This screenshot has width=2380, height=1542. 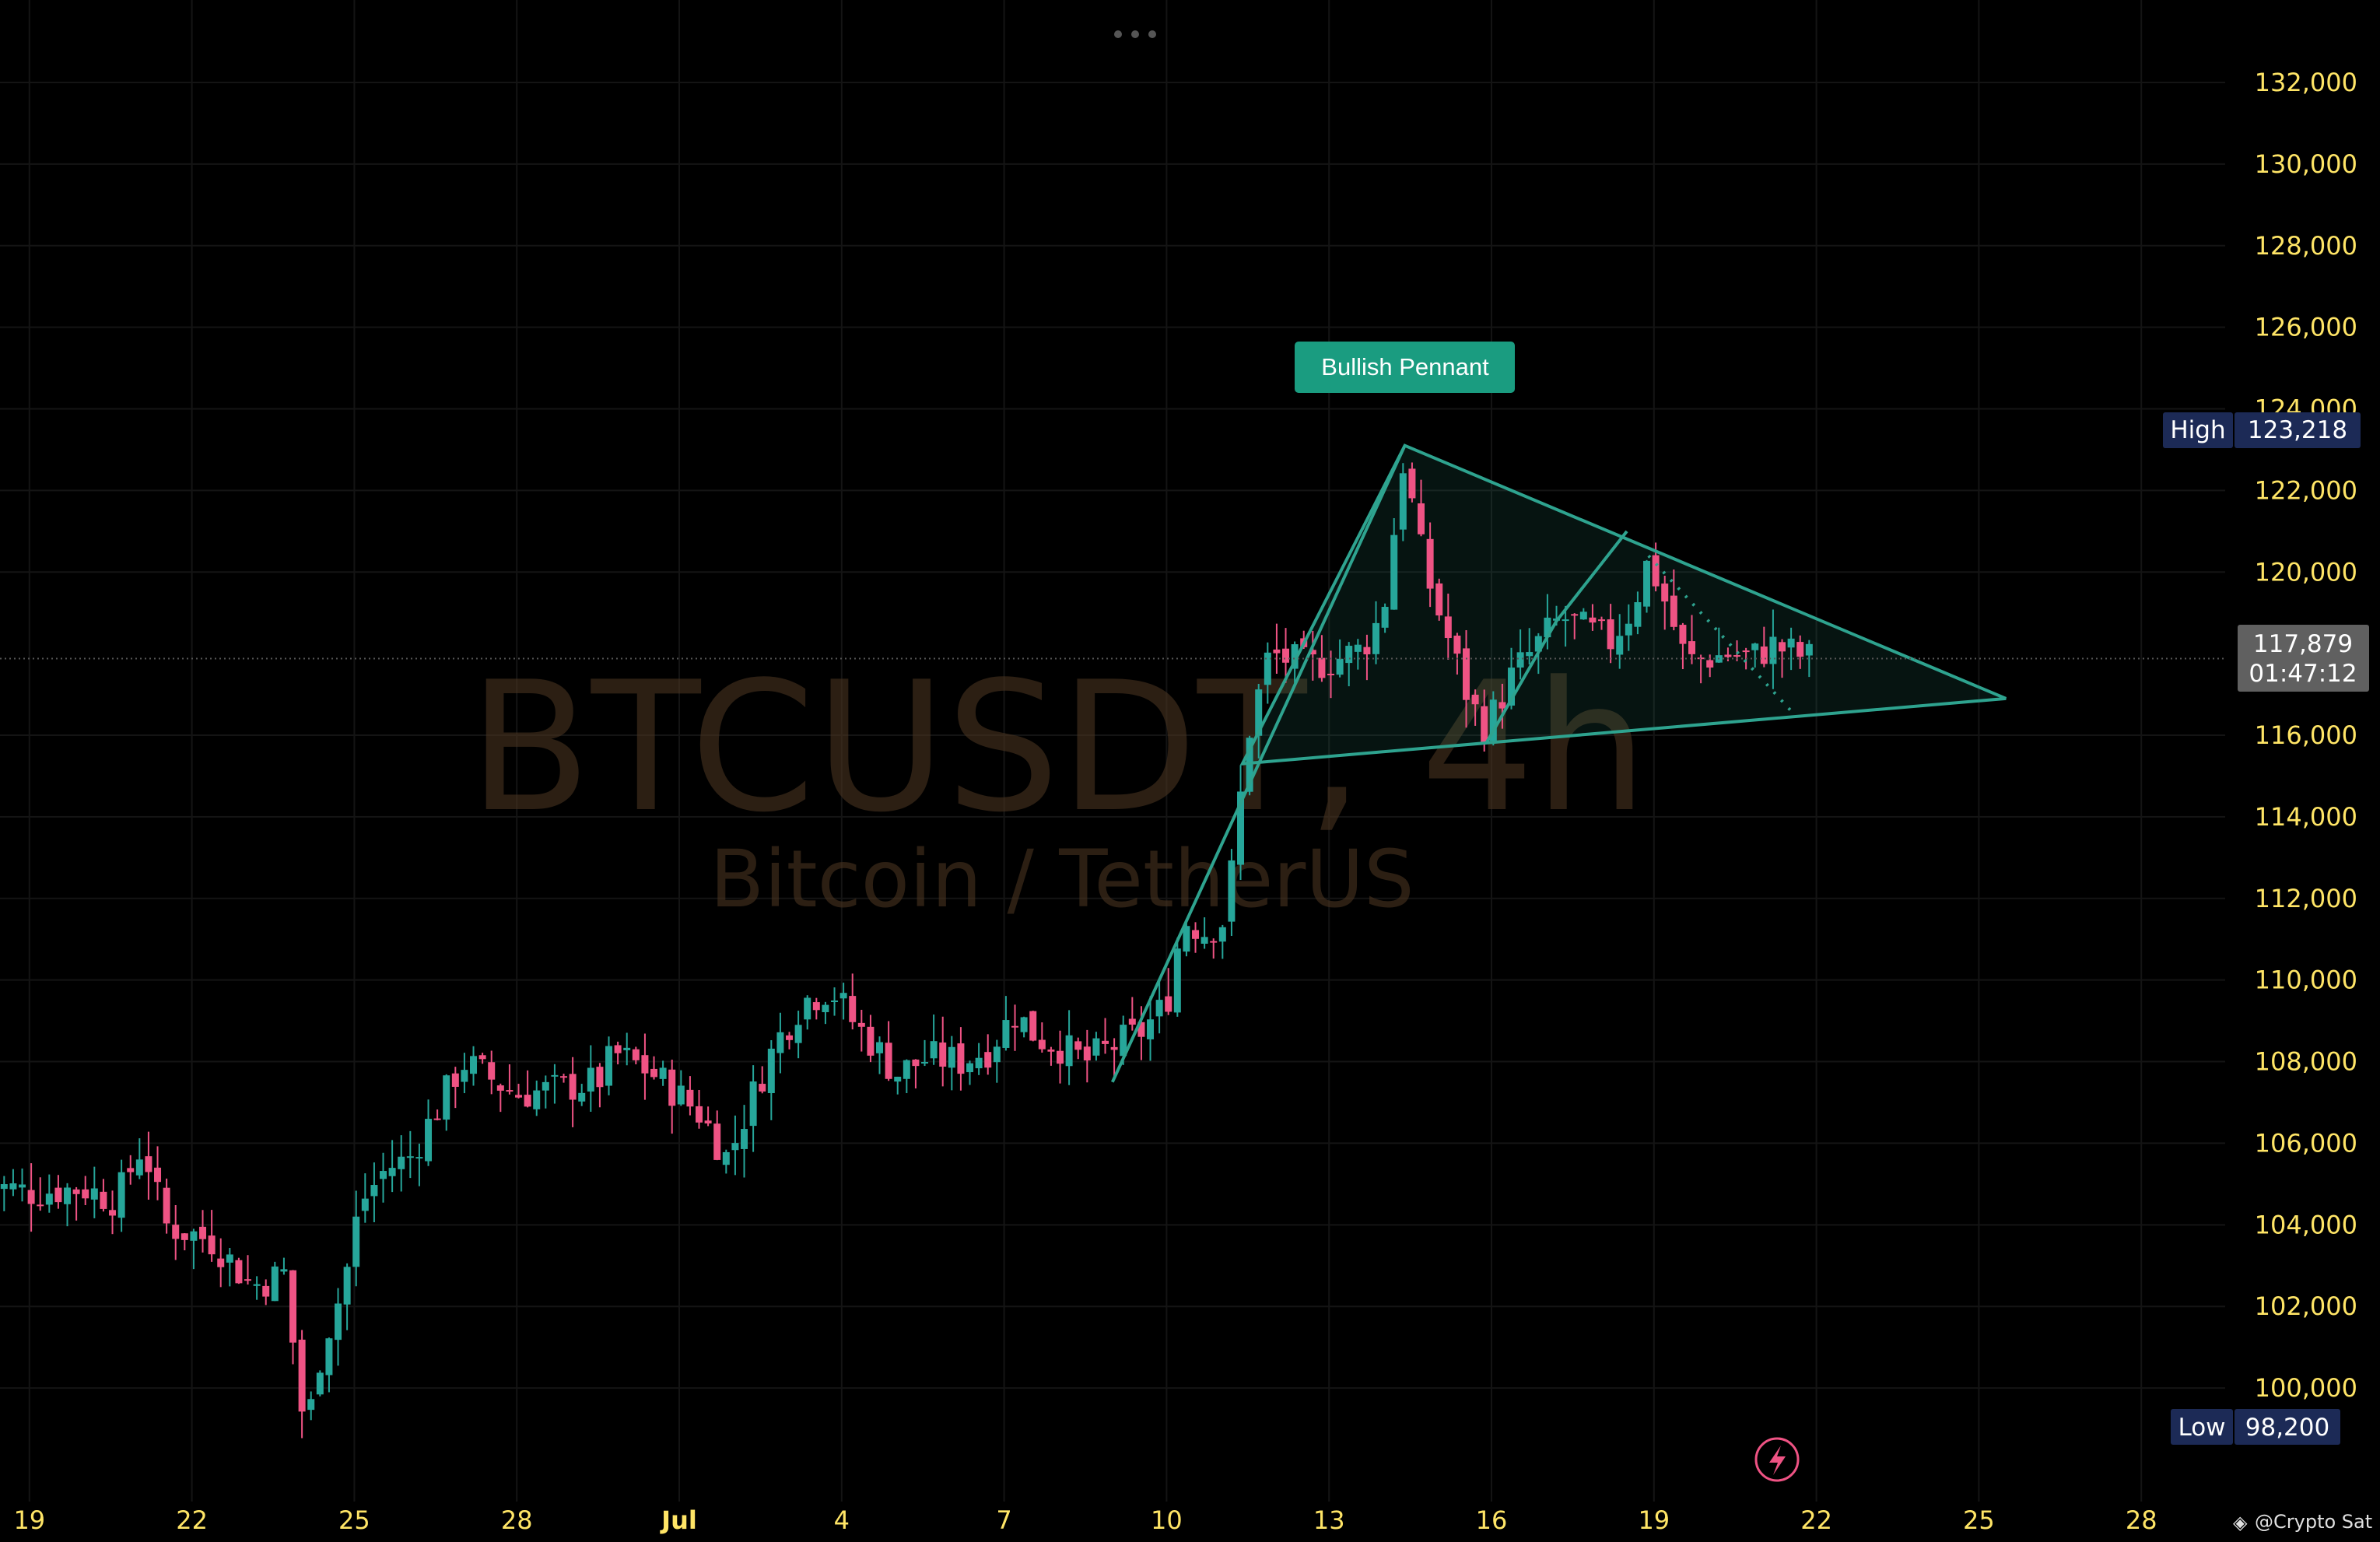 I want to click on price-tick-label: 102,000, so click(x=2306, y=1306).